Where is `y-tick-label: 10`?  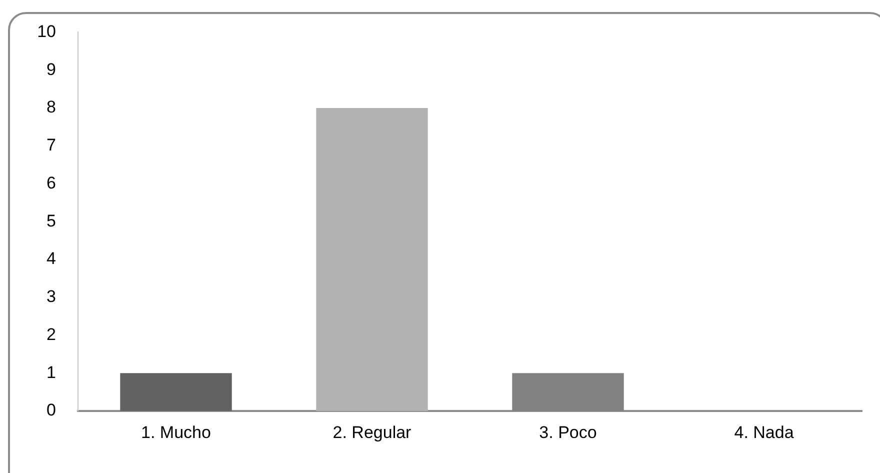 y-tick-label: 10 is located at coordinates (46, 31).